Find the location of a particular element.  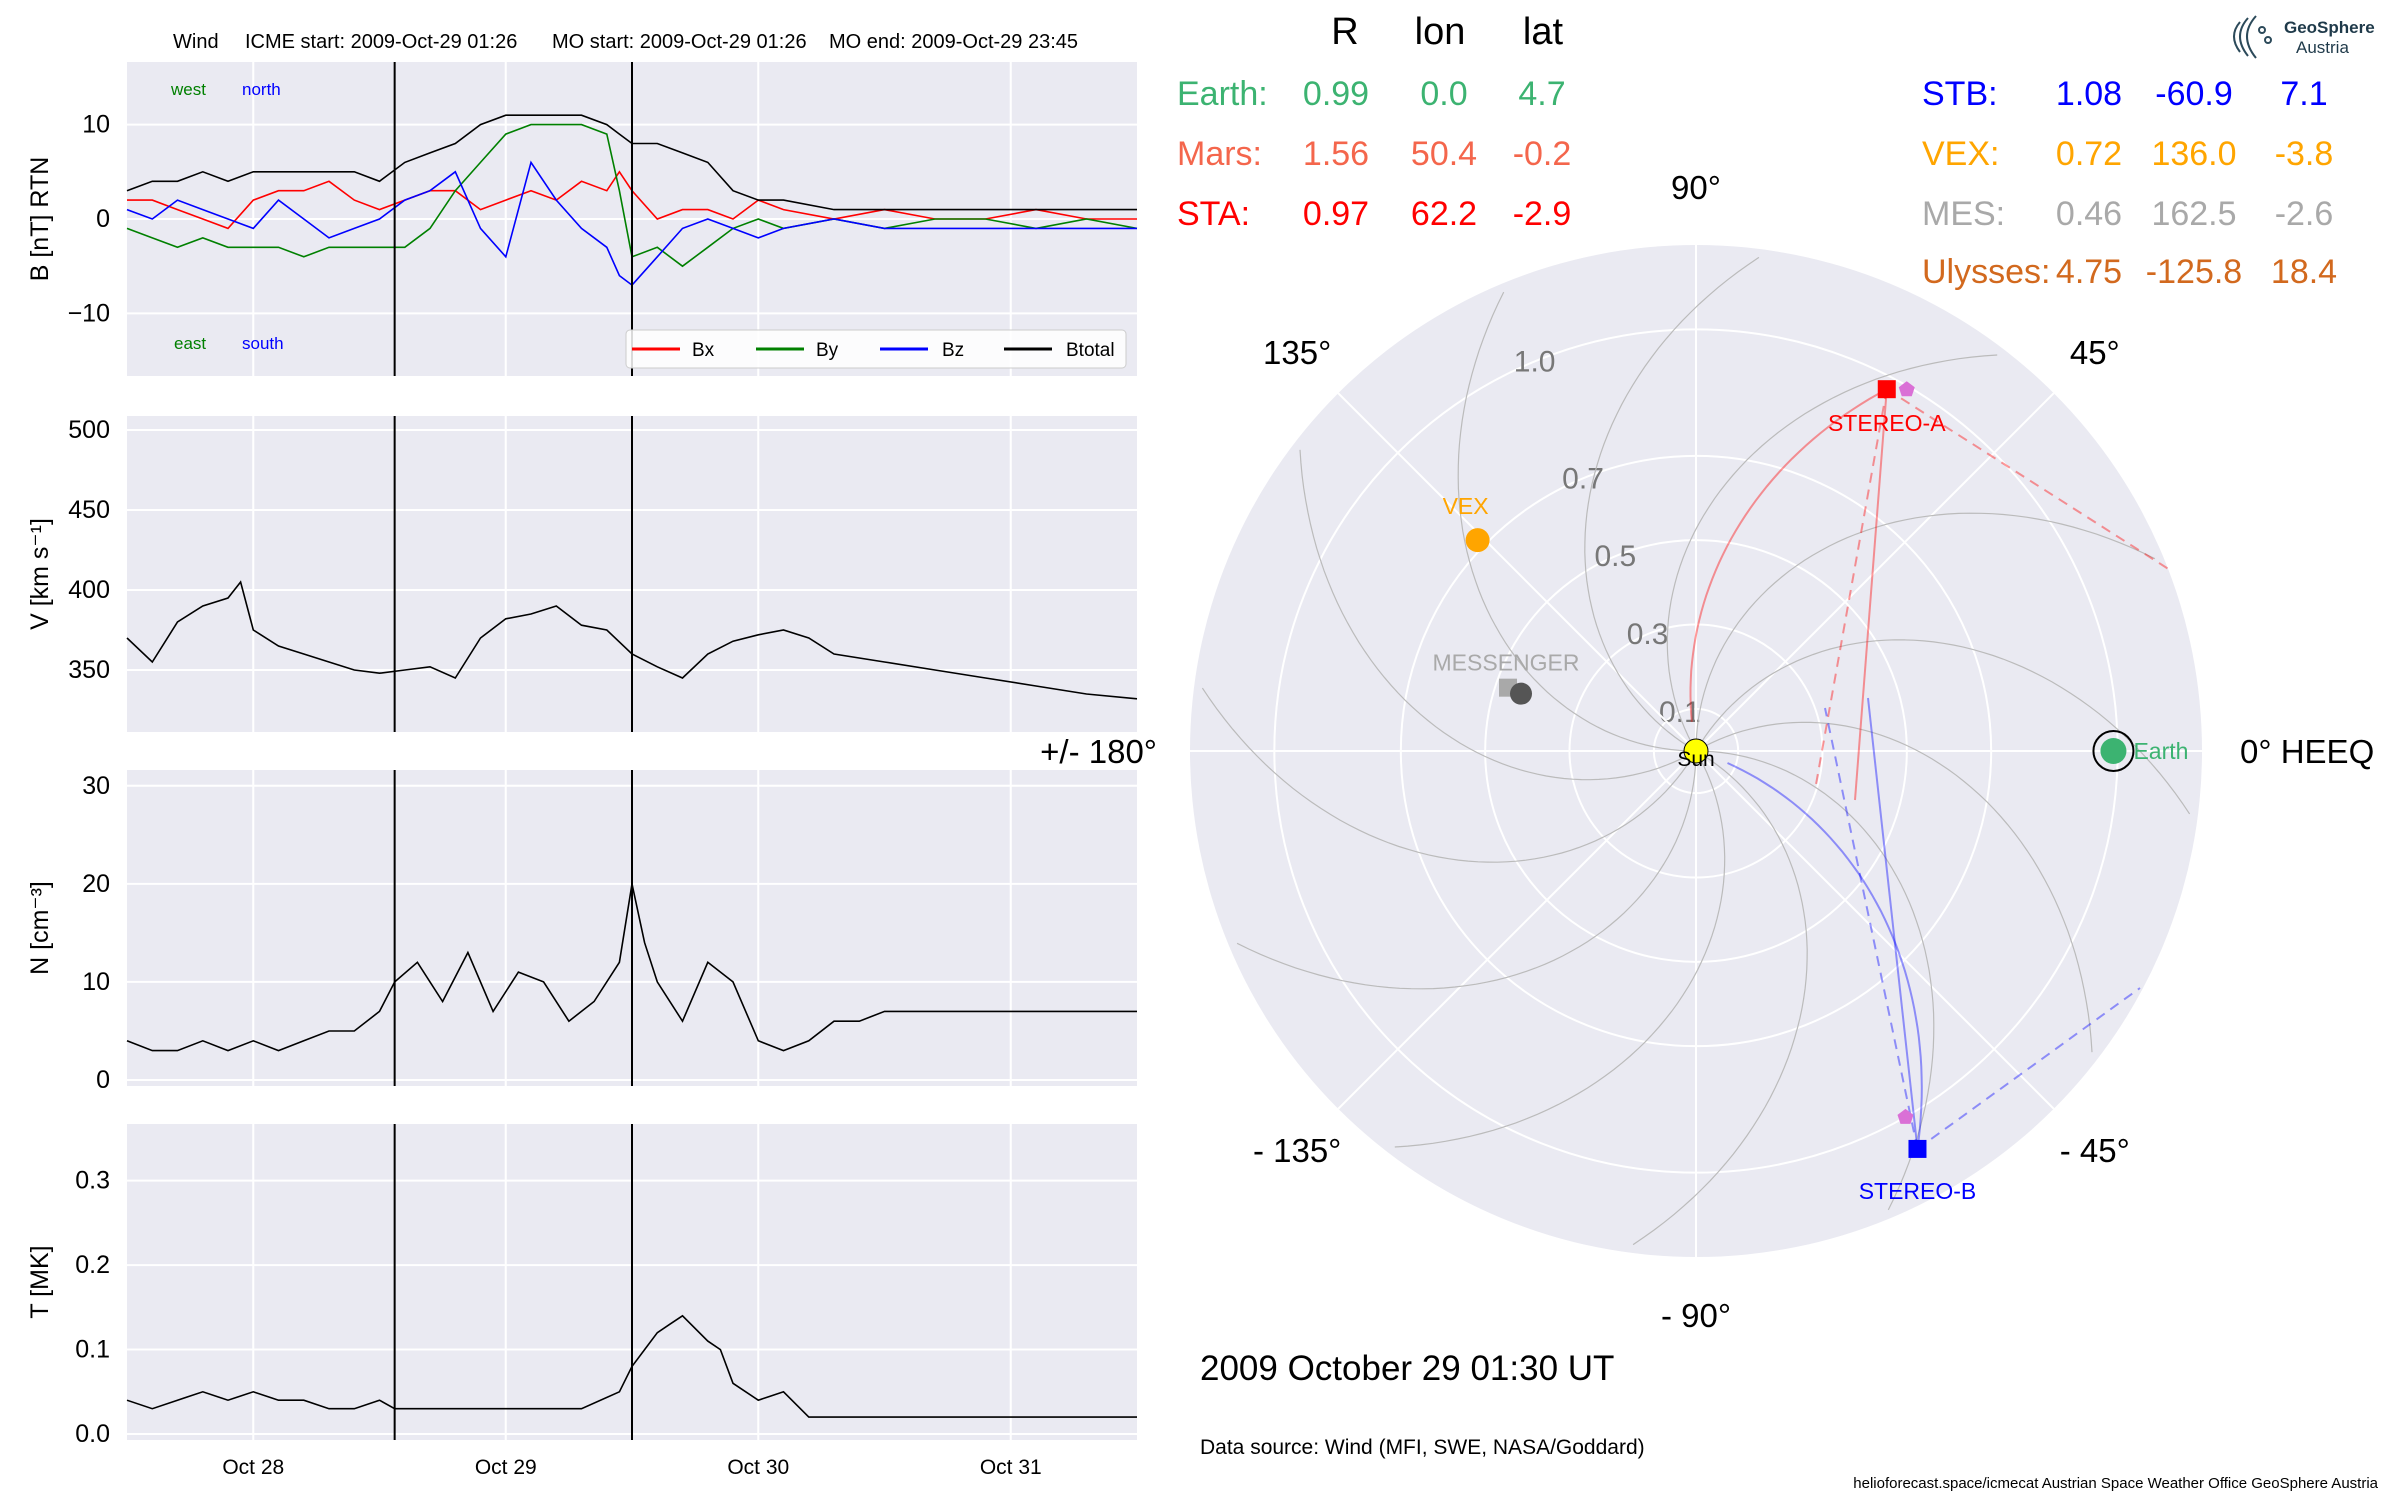

body-name: Earth: is located at coordinates (1222, 94).